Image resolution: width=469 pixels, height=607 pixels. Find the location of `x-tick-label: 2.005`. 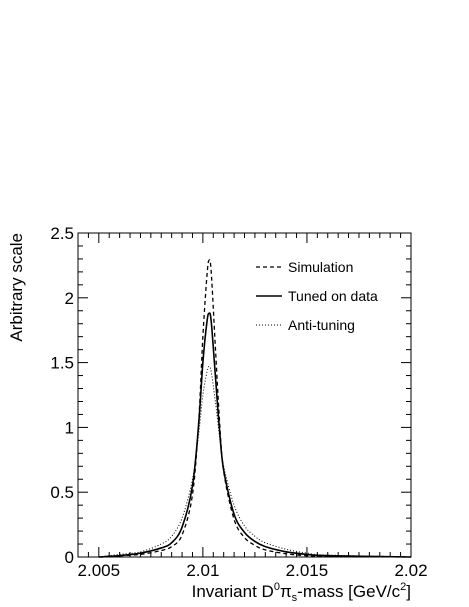

x-tick-label: 2.005 is located at coordinates (99, 570).